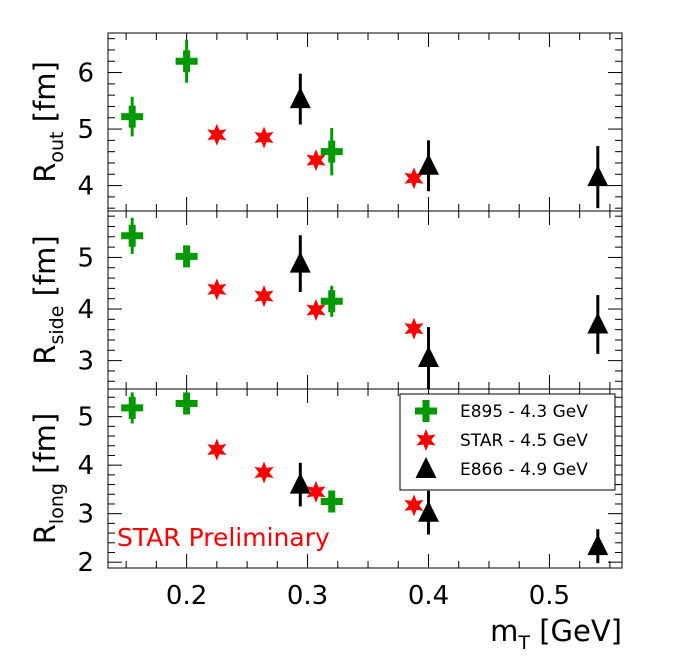 The width and height of the screenshot is (698, 671). Describe the element at coordinates (426, 440) in the screenshot. I see `legend-marker-star` at that location.